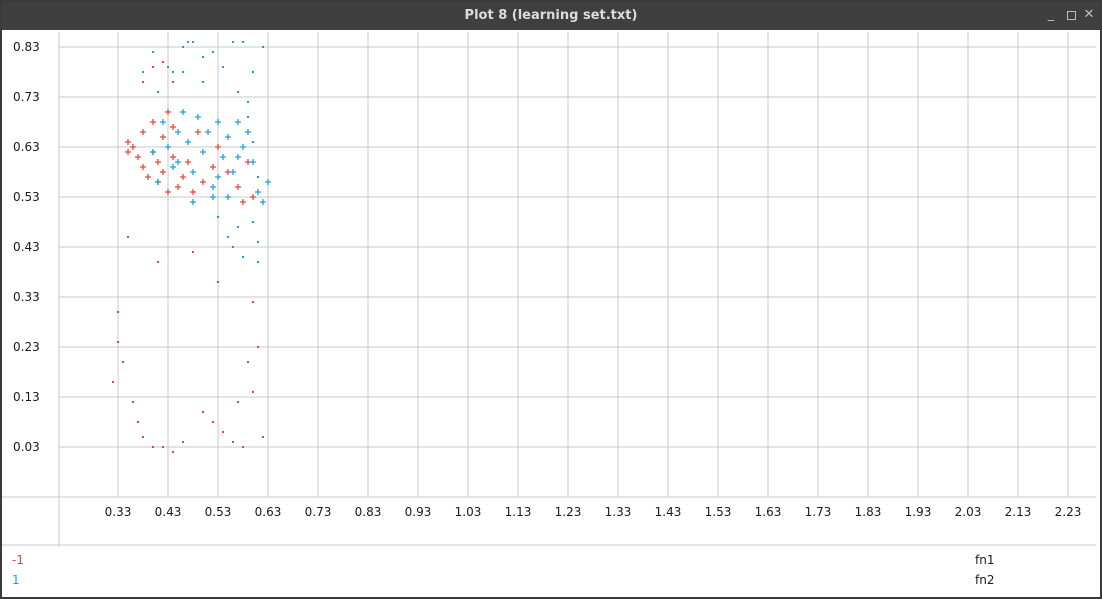  I want to click on x-tick-label: 1.83, so click(868, 512).